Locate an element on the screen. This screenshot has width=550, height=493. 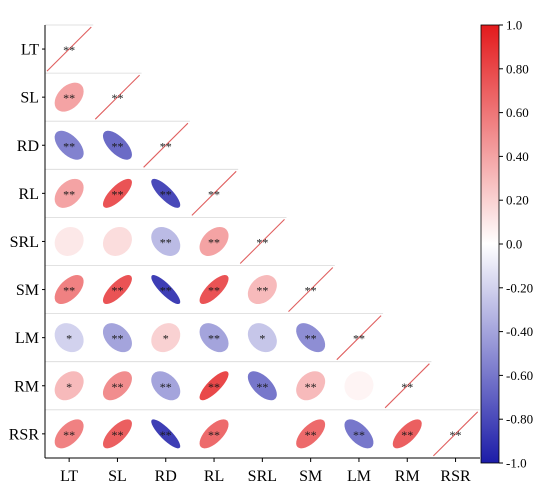
x-tick-label: SRL is located at coordinates (262, 476).